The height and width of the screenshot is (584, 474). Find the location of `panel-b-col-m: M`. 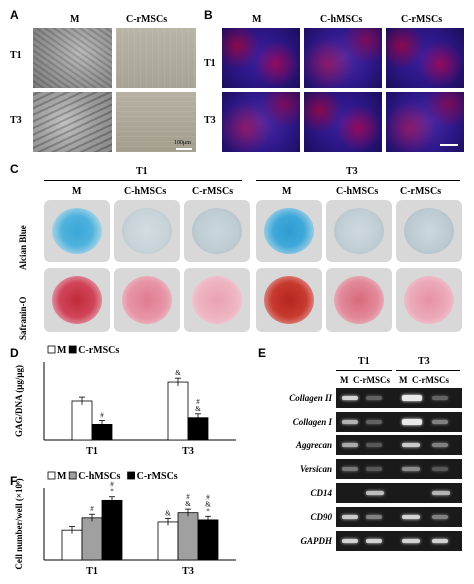

panel-b-col-m: M is located at coordinates (257, 19).